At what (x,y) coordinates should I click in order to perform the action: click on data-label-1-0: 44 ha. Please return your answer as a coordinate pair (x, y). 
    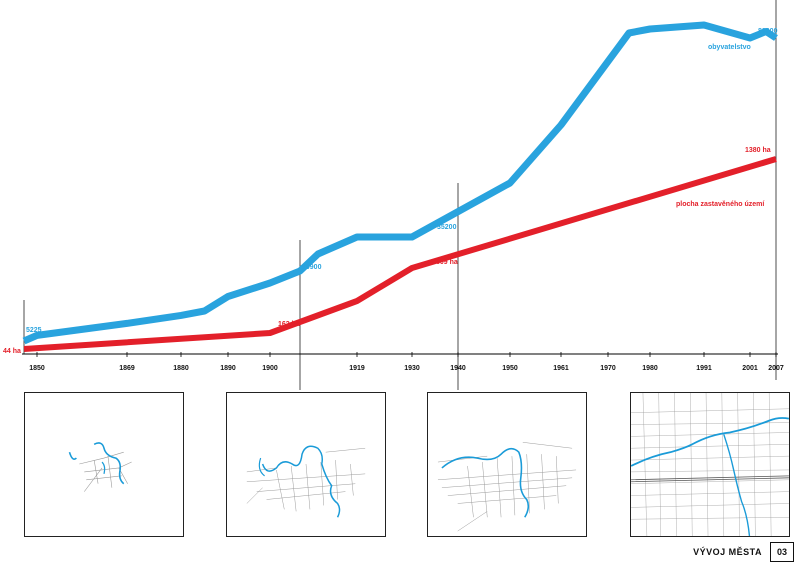
    Looking at the image, I should click on (12, 351).